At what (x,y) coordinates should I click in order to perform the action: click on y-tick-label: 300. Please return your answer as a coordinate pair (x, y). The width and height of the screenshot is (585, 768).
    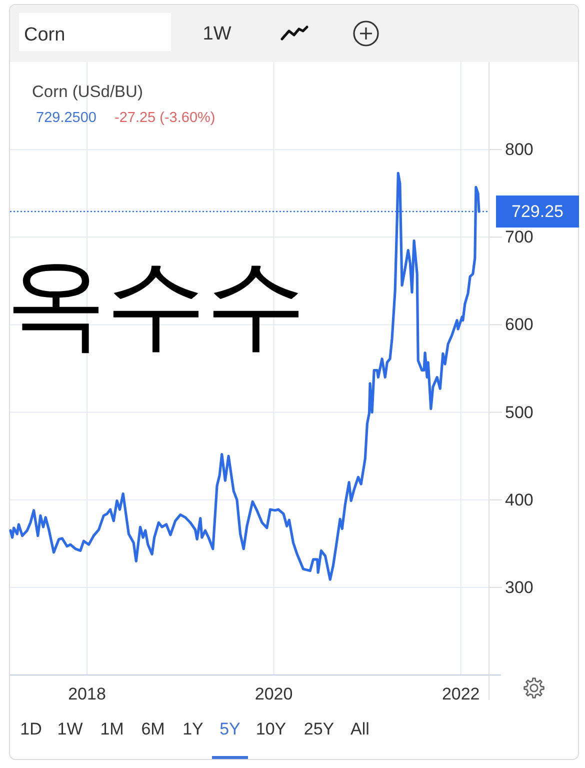
    Looking at the image, I should click on (519, 587).